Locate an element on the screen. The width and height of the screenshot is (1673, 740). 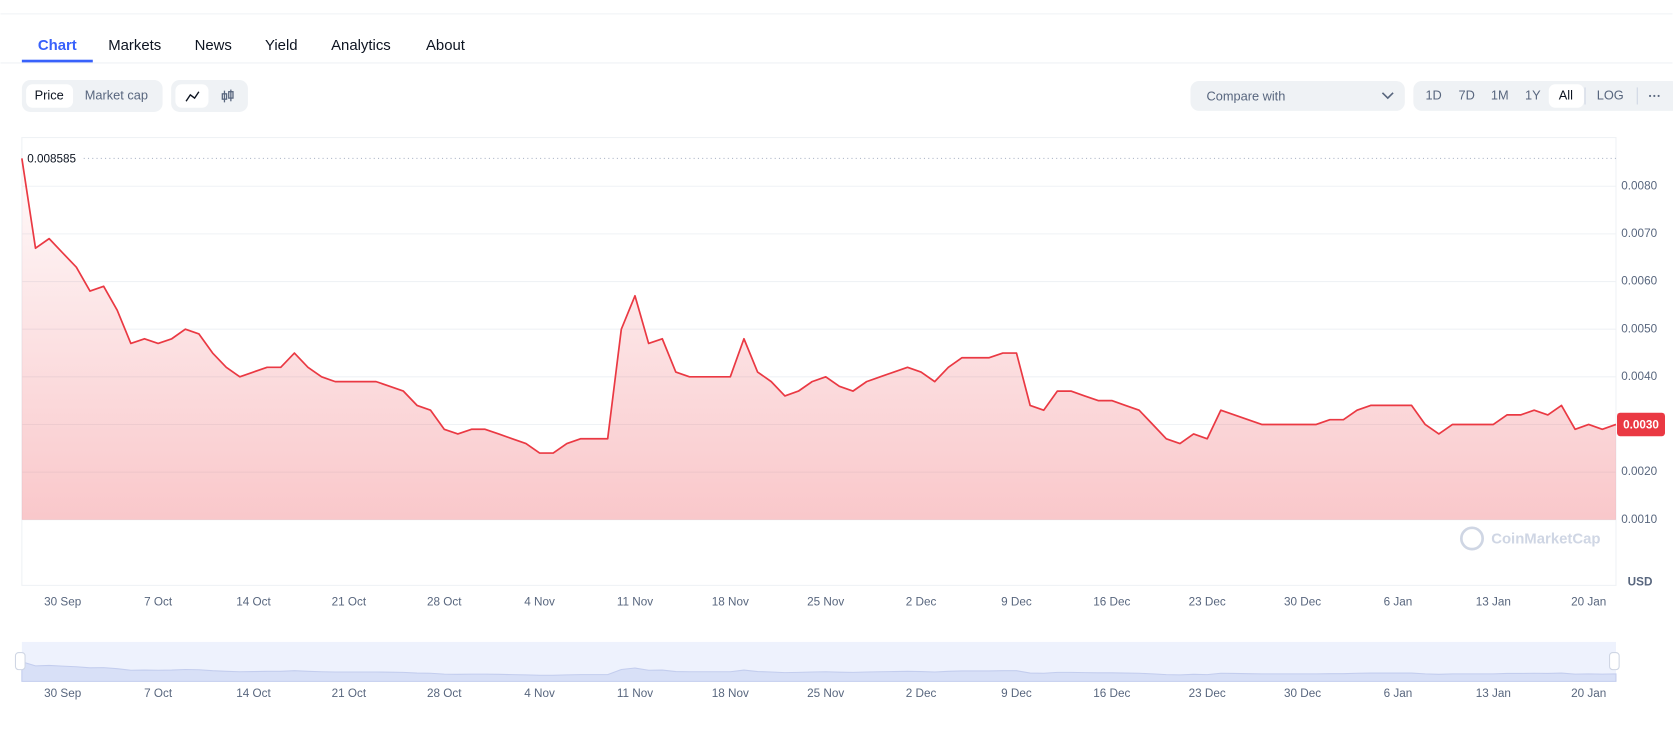
range-button: 1Y is located at coordinates (1533, 94).